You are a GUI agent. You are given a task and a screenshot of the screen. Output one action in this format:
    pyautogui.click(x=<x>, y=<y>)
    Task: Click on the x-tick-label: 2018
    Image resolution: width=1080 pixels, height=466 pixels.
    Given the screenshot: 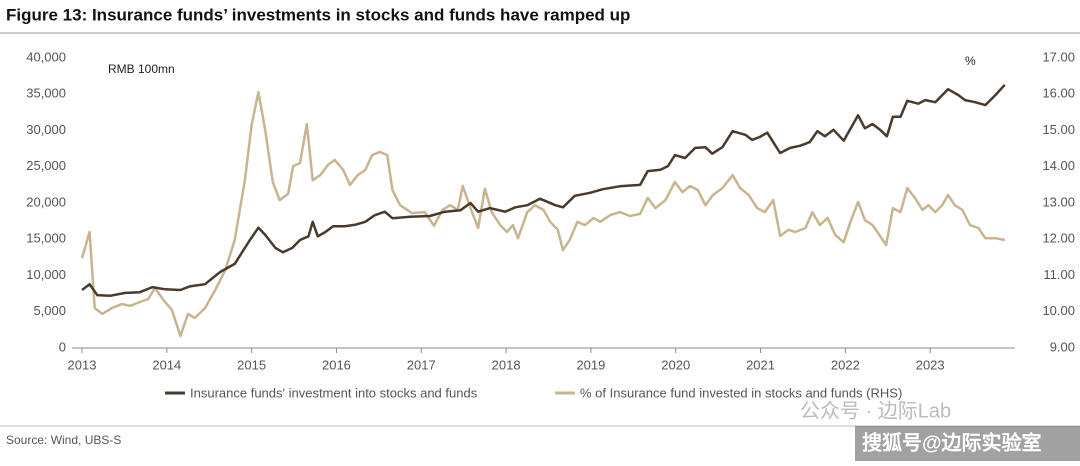 What is the action you would take?
    pyautogui.click(x=506, y=364)
    